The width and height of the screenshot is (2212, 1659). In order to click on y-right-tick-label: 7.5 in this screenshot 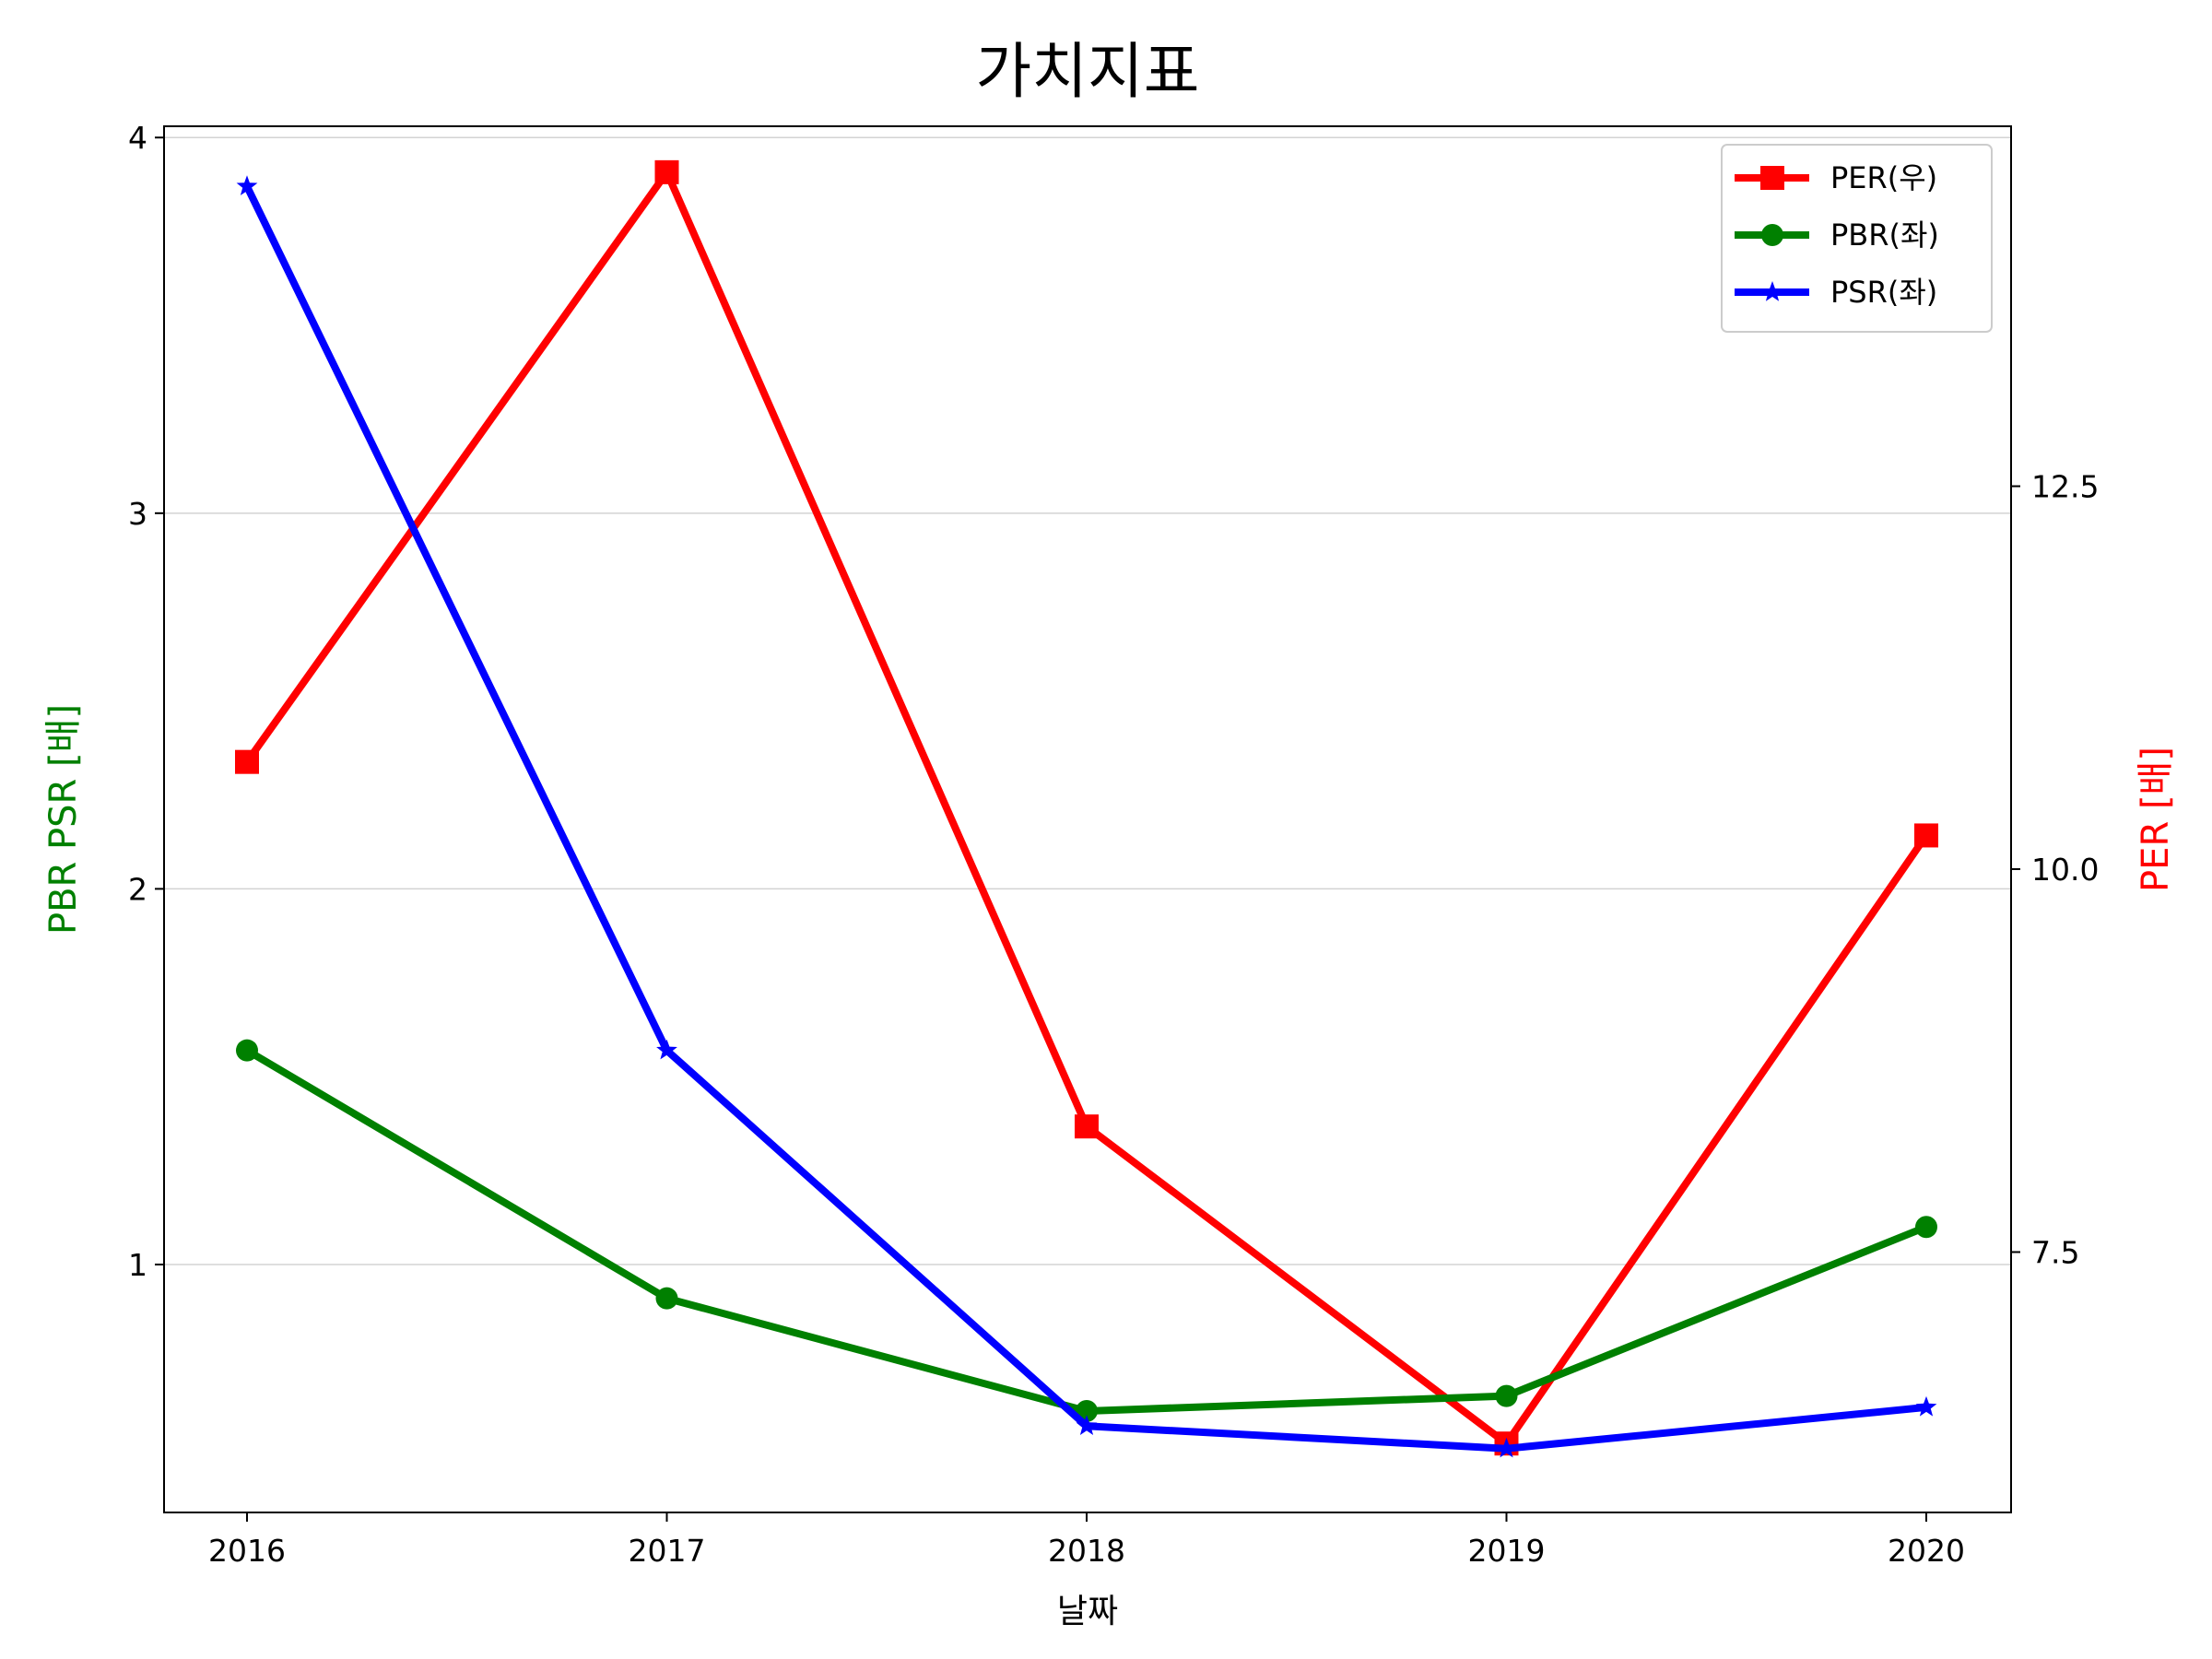, I will do `click(2055, 1252)`.